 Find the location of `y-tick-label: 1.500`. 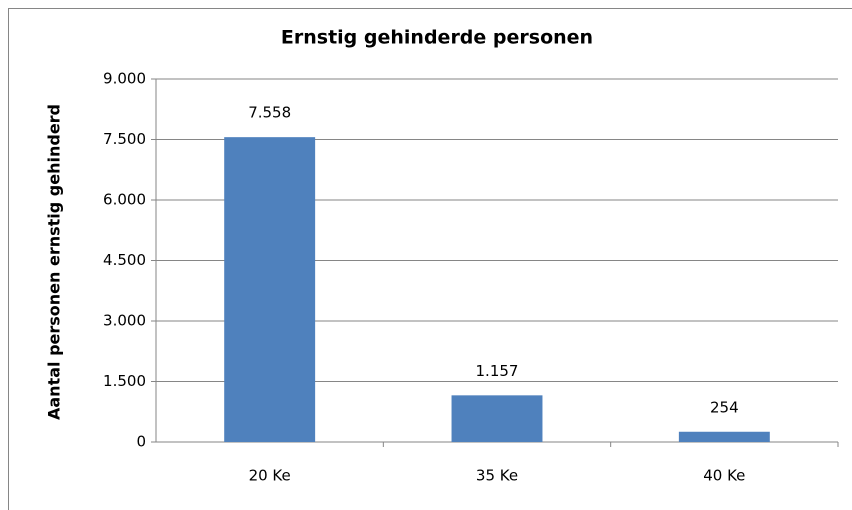

y-tick-label: 1.500 is located at coordinates (124, 381).